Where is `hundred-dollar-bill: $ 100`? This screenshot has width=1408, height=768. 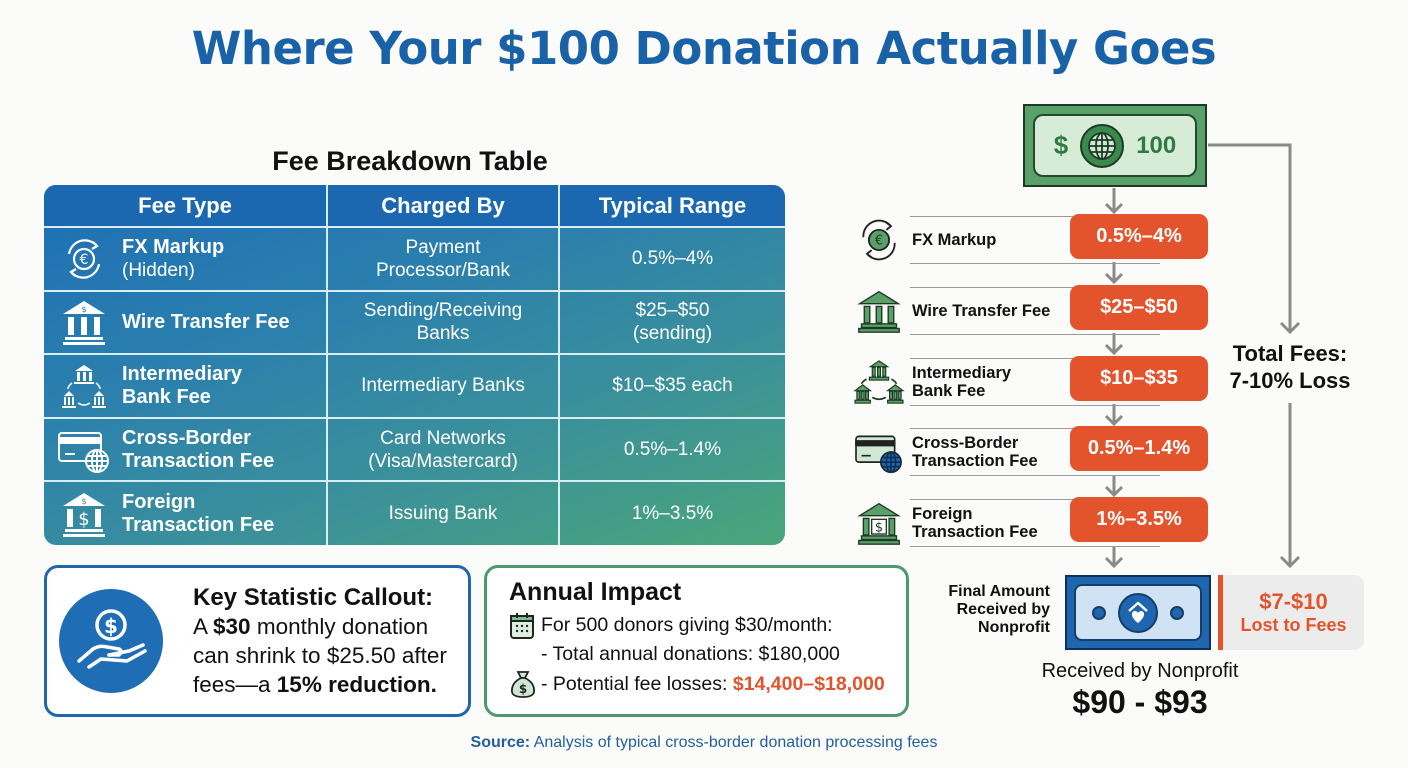
hundred-dollar-bill: $ 100 is located at coordinates (1115, 145).